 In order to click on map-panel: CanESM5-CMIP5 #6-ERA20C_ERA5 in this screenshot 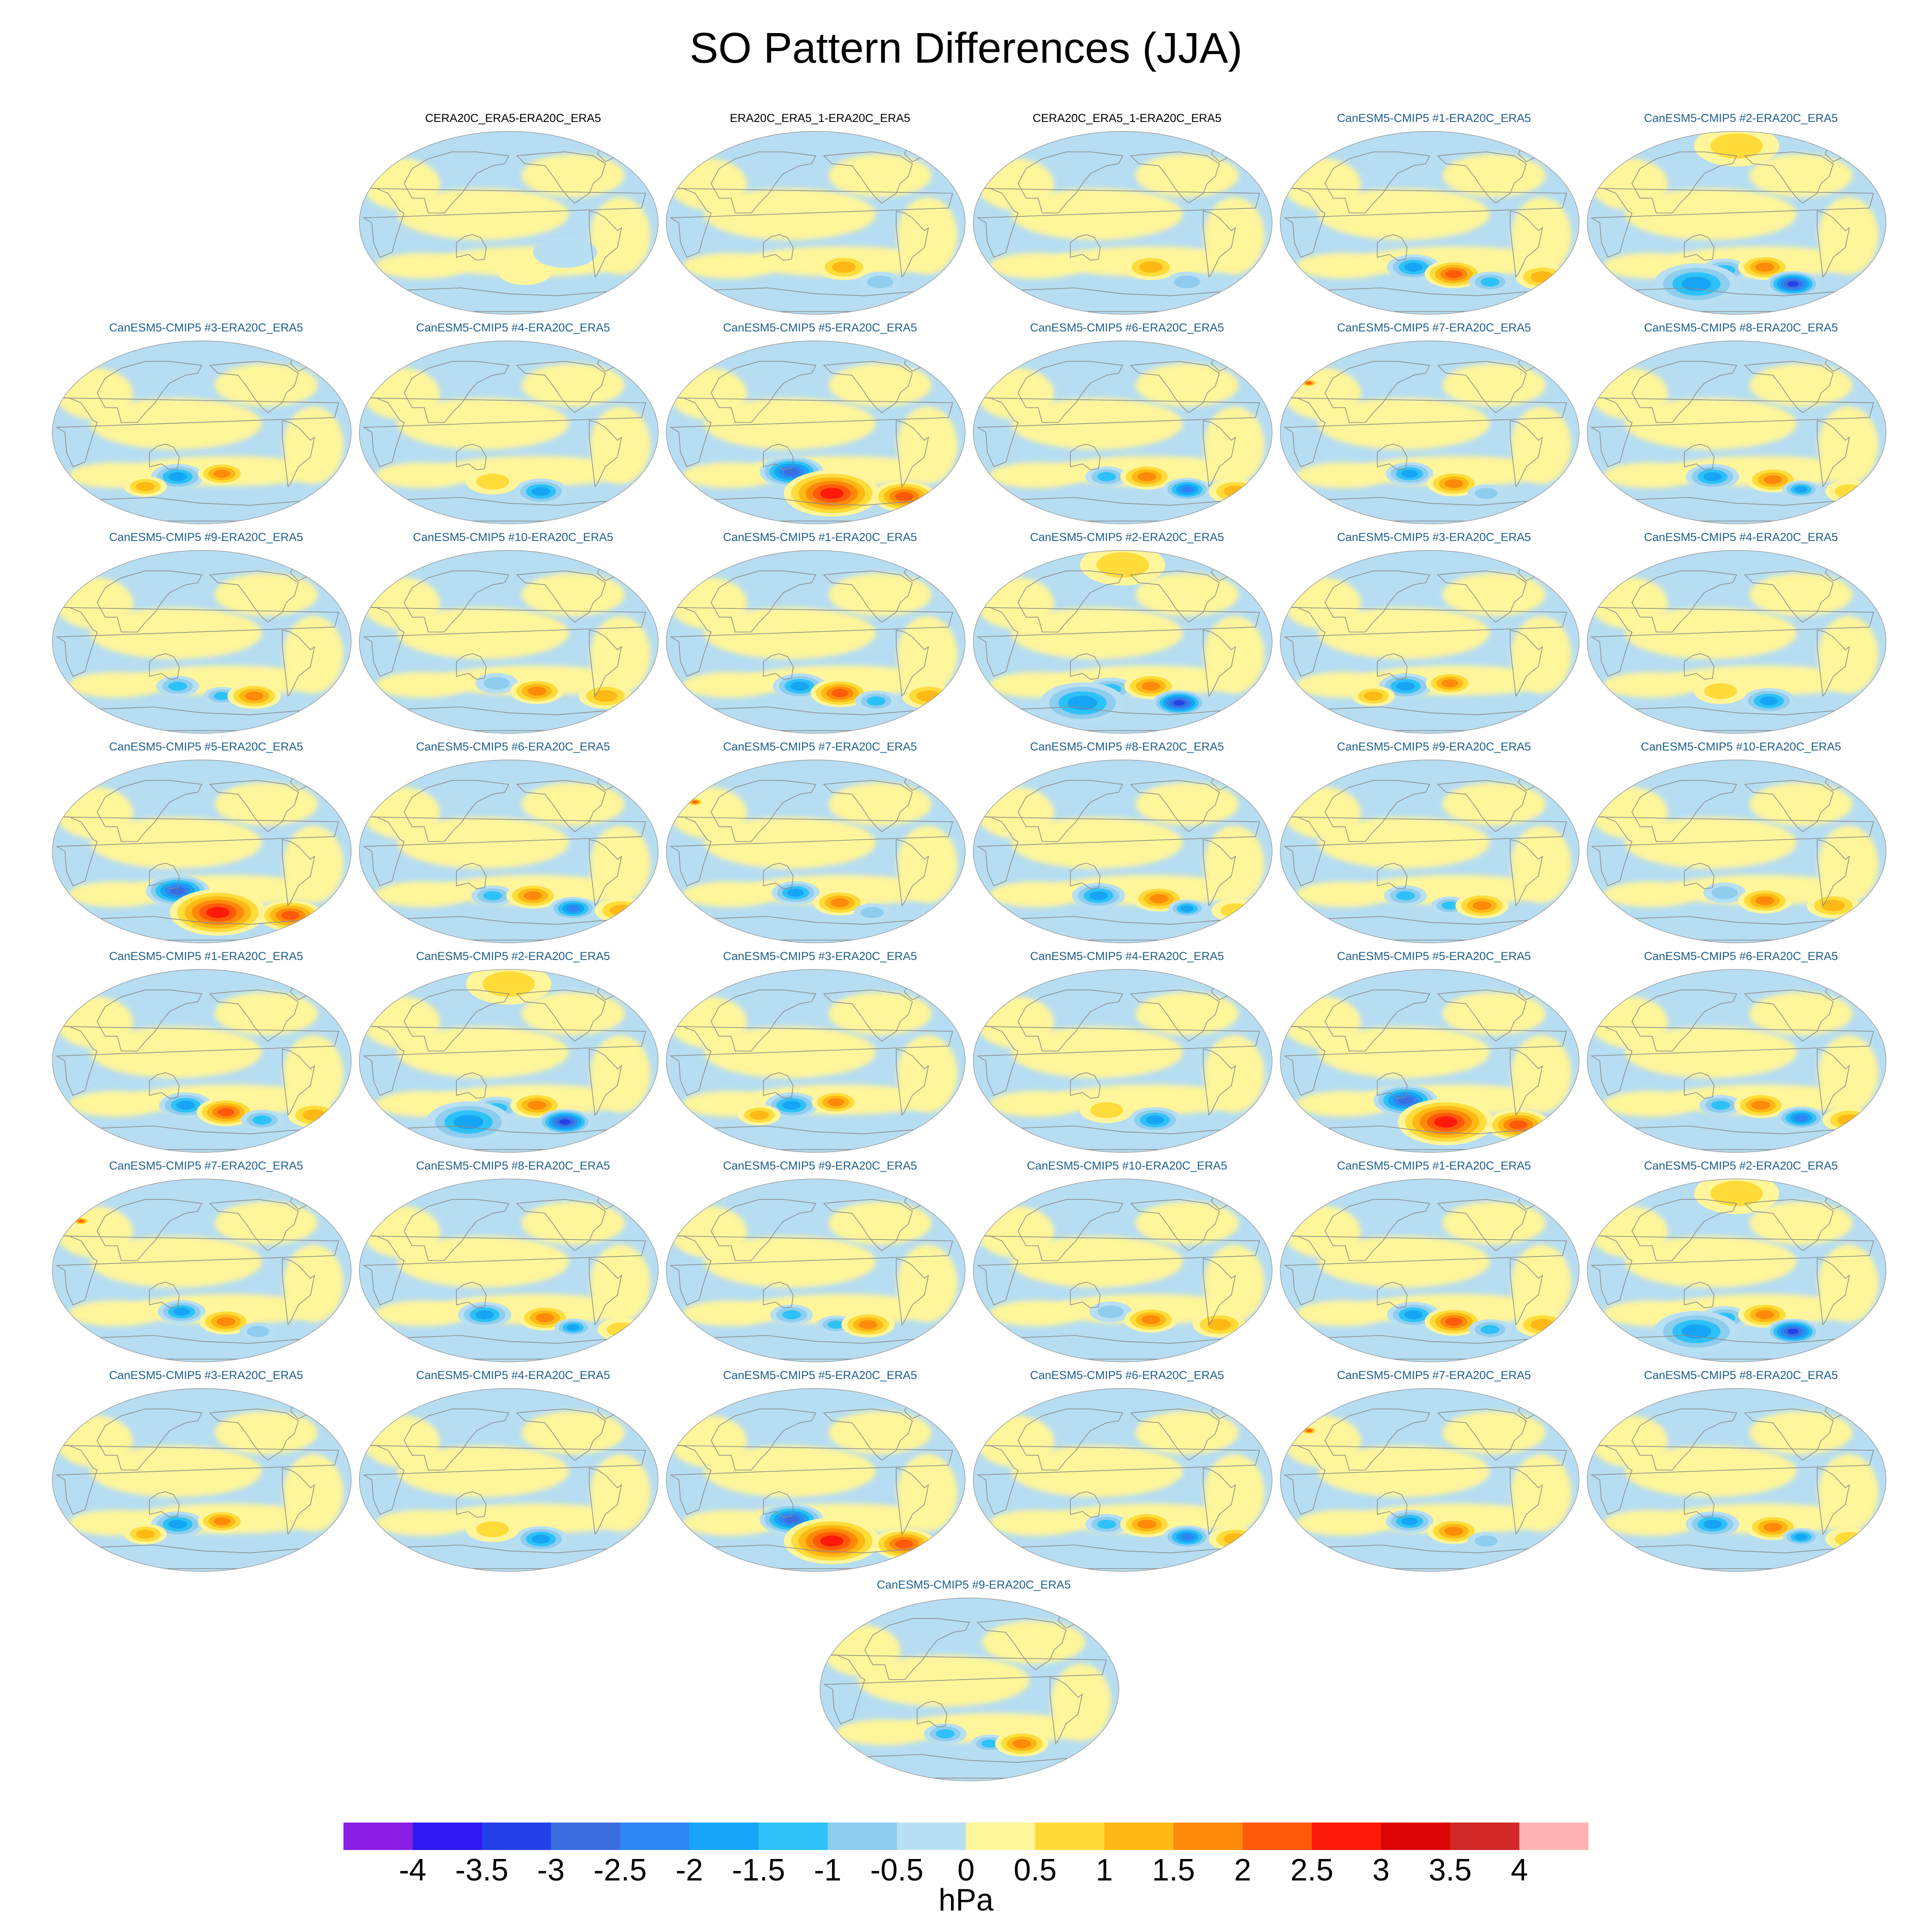, I will do `click(1741, 1055)`.